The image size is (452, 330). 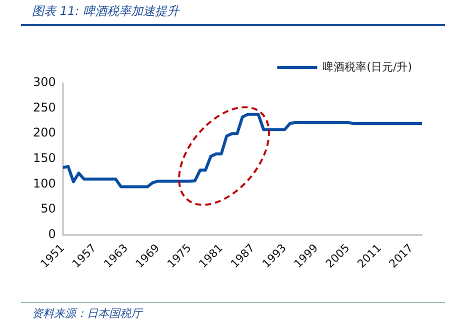 What do you see at coordinates (44, 158) in the screenshot?
I see `y-tick-label: 150` at bounding box center [44, 158].